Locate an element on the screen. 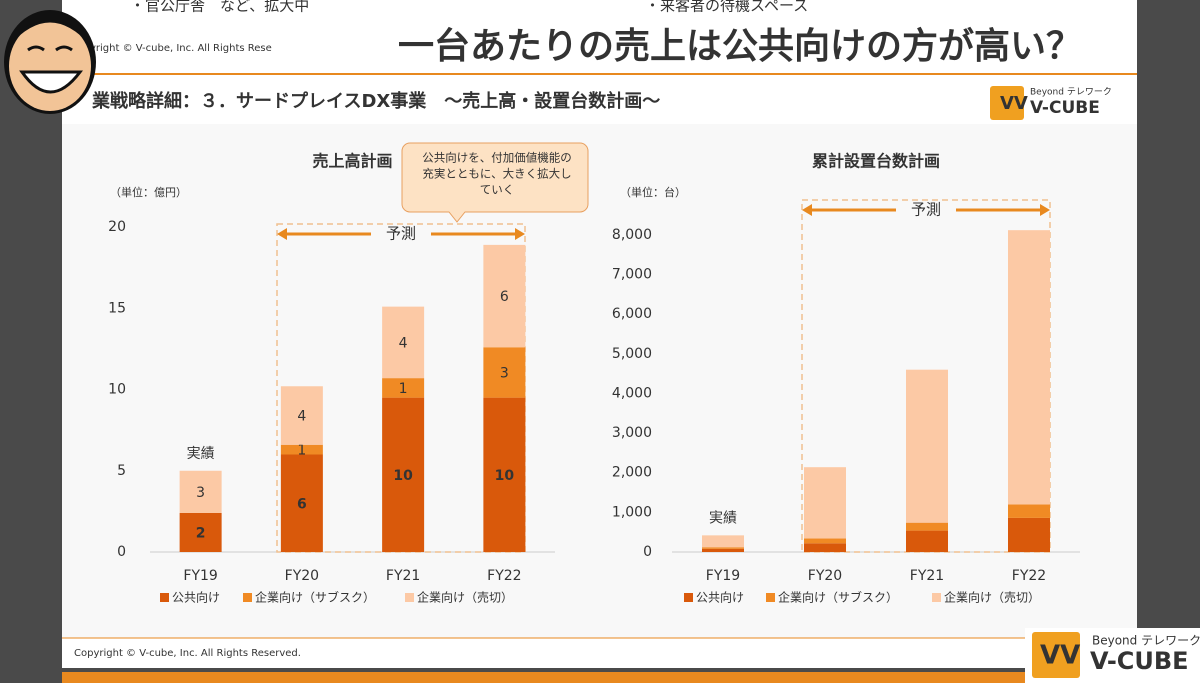 This screenshot has height=683, width=1200. y-tick-label: 6,000 is located at coordinates (632, 314).